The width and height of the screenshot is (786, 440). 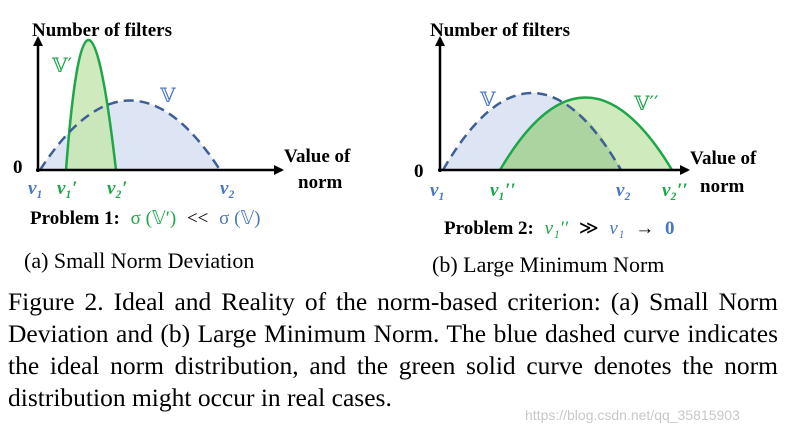 I want to click on real-curve-b, so click(x=586, y=133).